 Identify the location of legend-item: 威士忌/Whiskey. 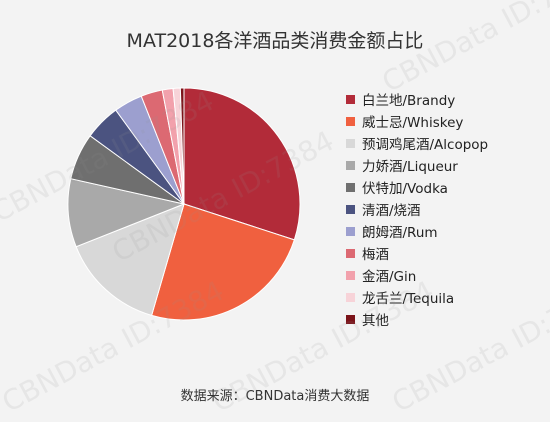
(417, 121).